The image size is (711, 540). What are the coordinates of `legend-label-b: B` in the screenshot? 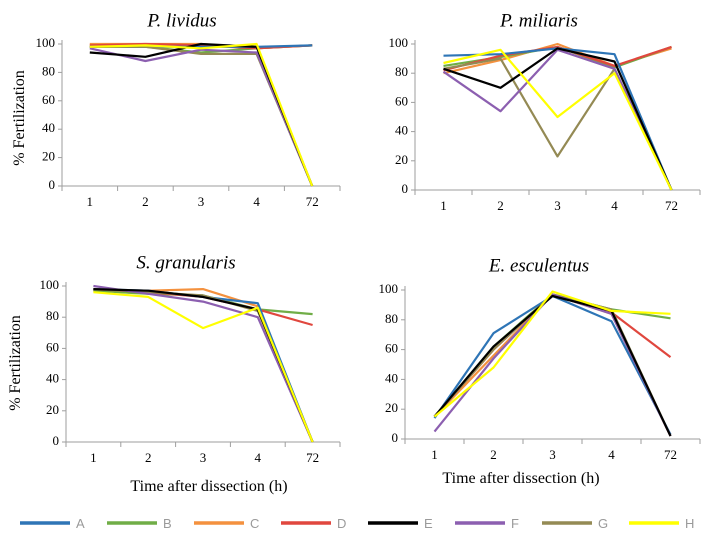 It's located at (167, 523).